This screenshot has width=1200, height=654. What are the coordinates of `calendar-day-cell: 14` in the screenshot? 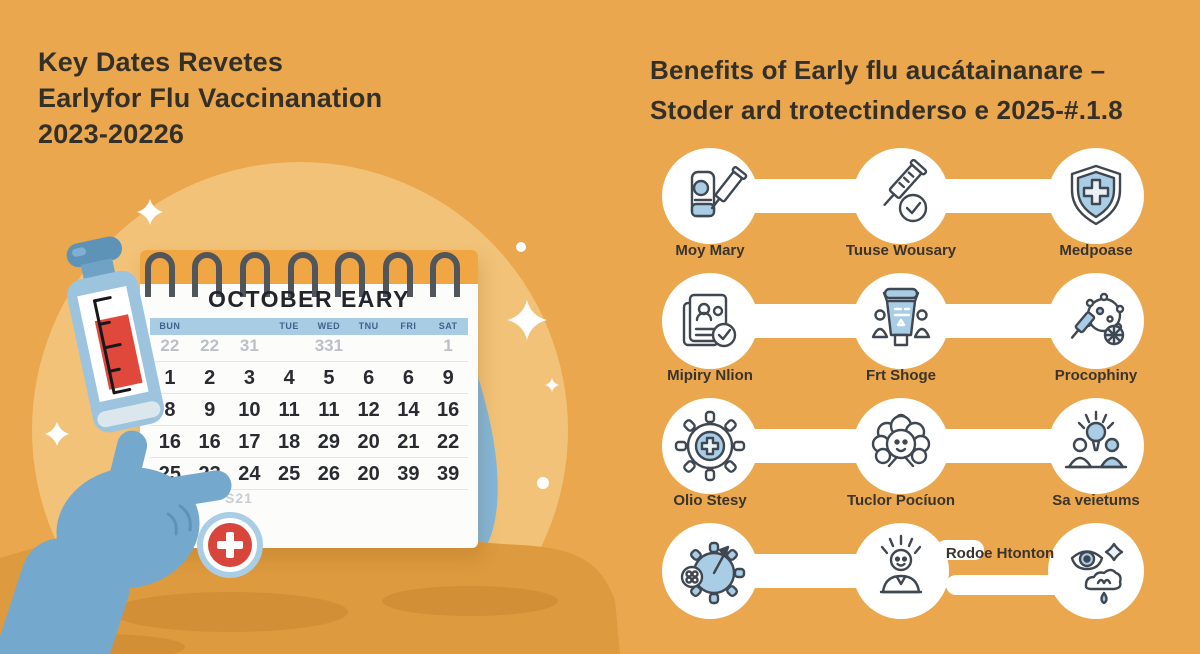 It's located at (408, 410).